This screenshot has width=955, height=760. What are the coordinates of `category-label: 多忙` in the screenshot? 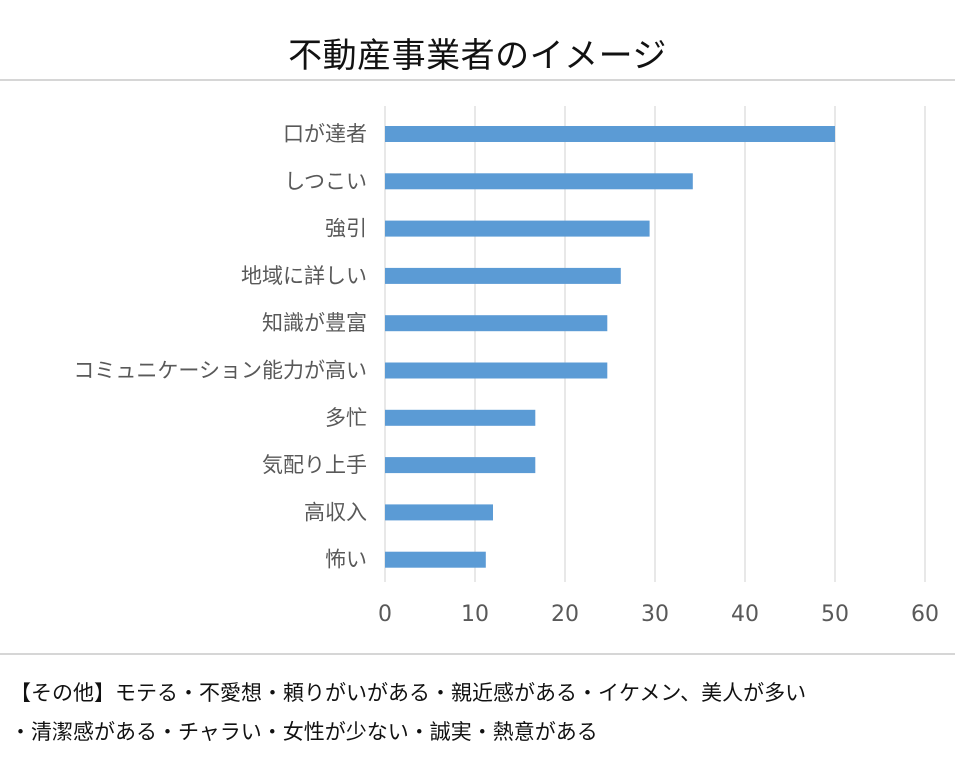 It's located at (346, 418).